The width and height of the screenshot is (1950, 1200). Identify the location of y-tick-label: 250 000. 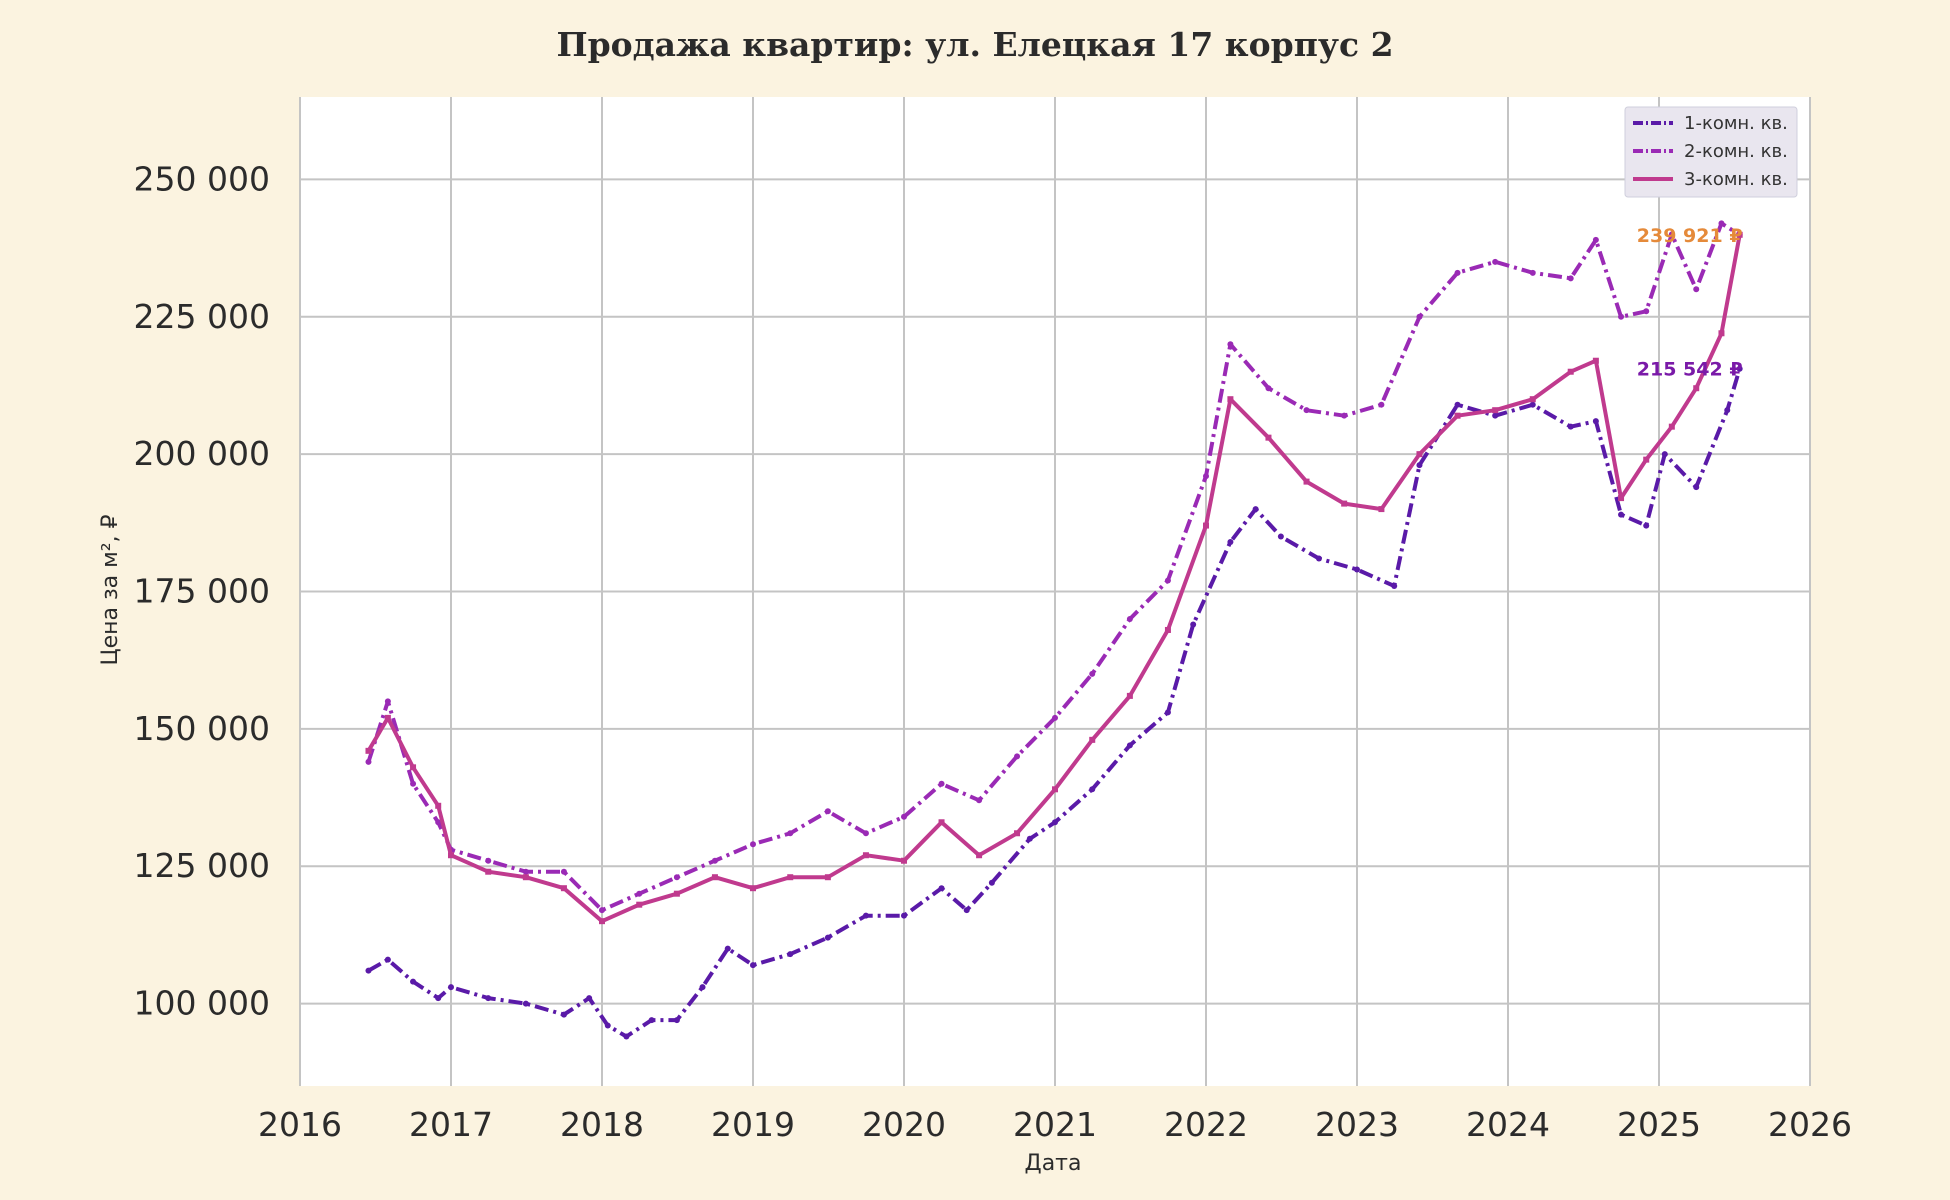
(202, 178).